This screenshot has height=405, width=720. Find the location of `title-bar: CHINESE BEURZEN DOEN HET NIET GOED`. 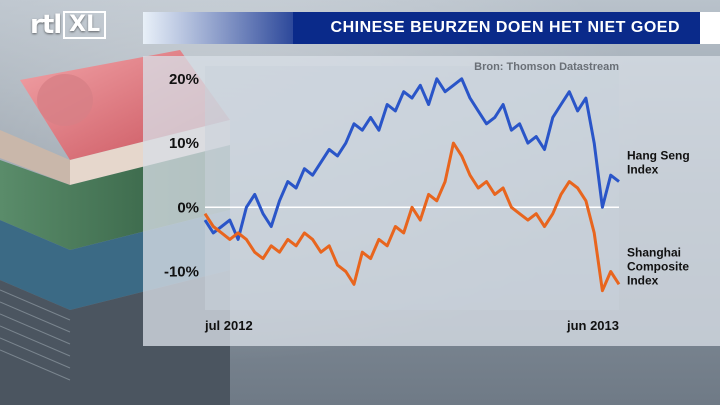

title-bar: CHINESE BEURZEN DOEN HET NIET GOED is located at coordinates (431, 28).